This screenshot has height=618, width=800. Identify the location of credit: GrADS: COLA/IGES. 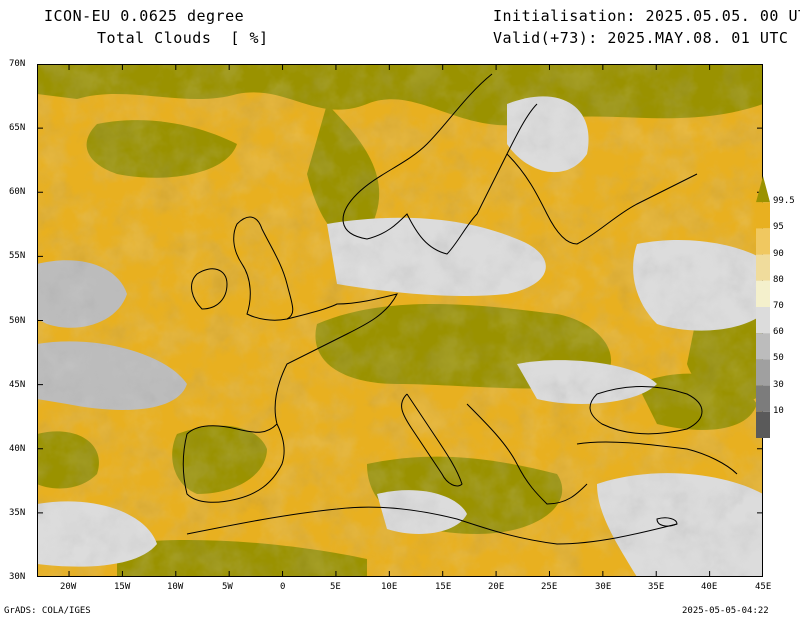
(47, 611).